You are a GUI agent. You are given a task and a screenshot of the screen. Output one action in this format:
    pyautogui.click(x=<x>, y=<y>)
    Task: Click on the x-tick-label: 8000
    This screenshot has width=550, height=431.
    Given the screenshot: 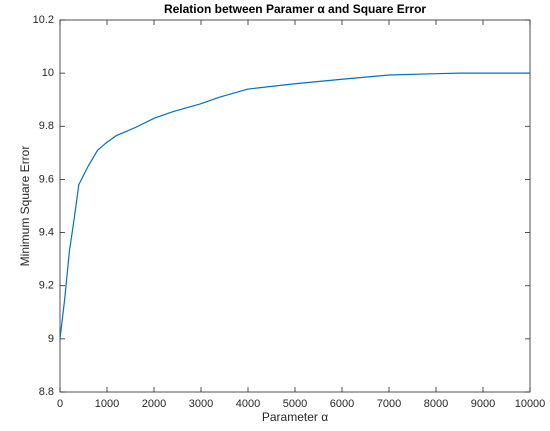 What is the action you would take?
    pyautogui.click(x=436, y=404)
    